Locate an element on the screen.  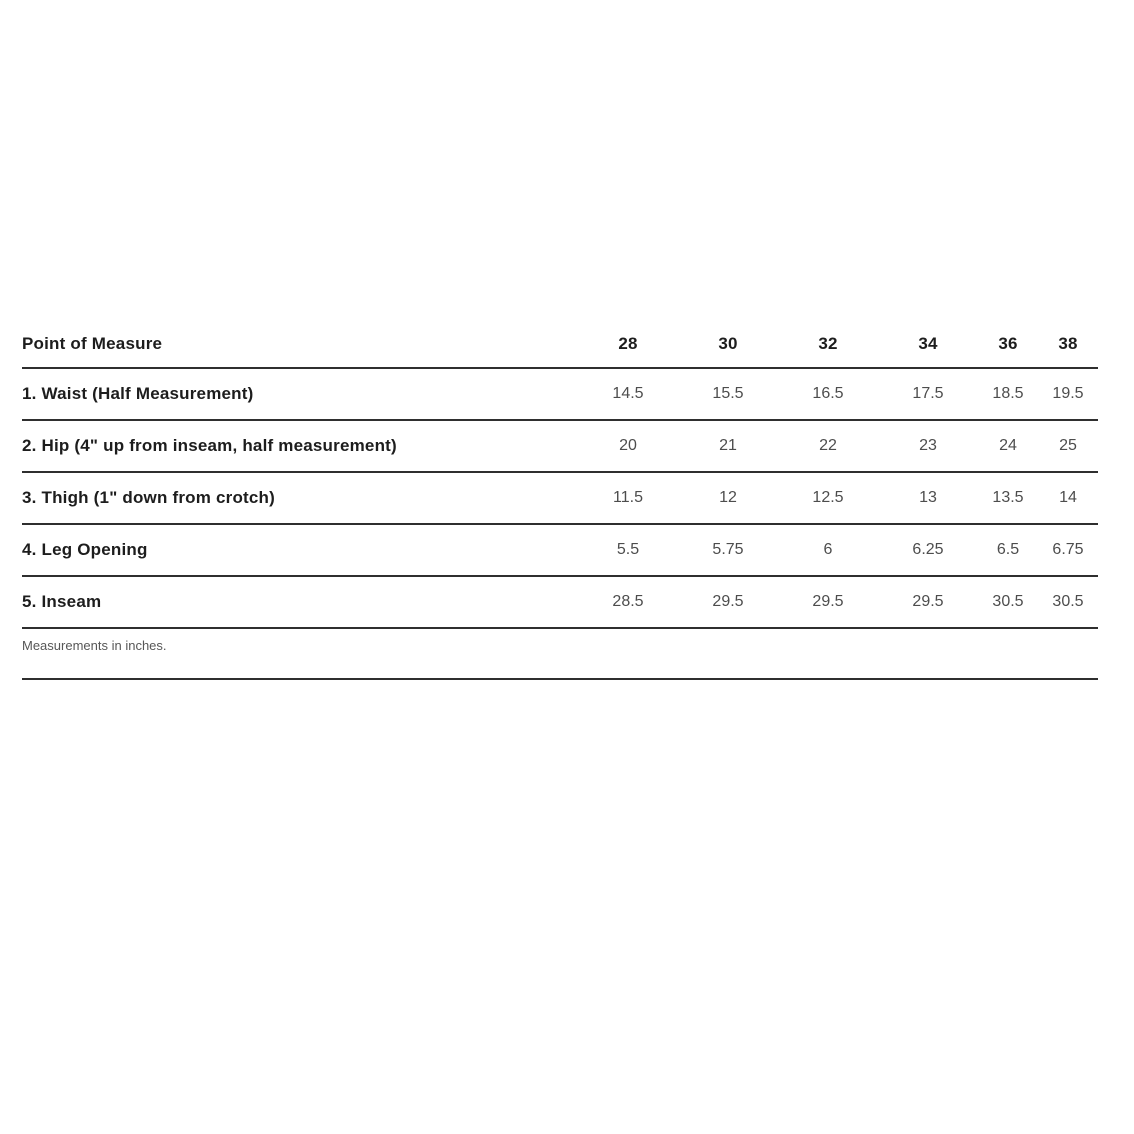
measurement-value: 13 is located at coordinates (928, 497).